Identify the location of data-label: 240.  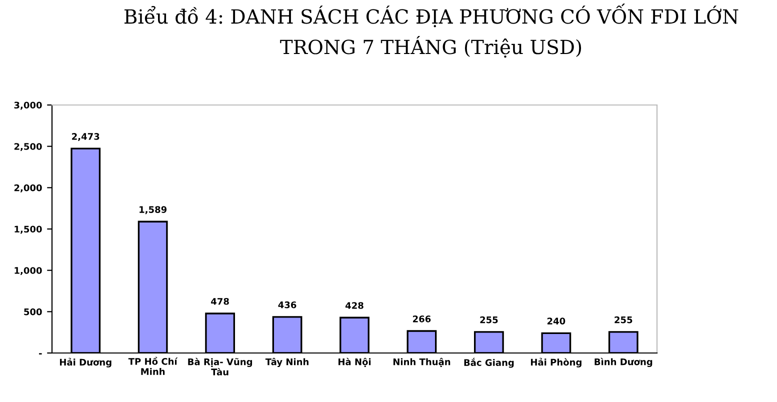
(556, 321).